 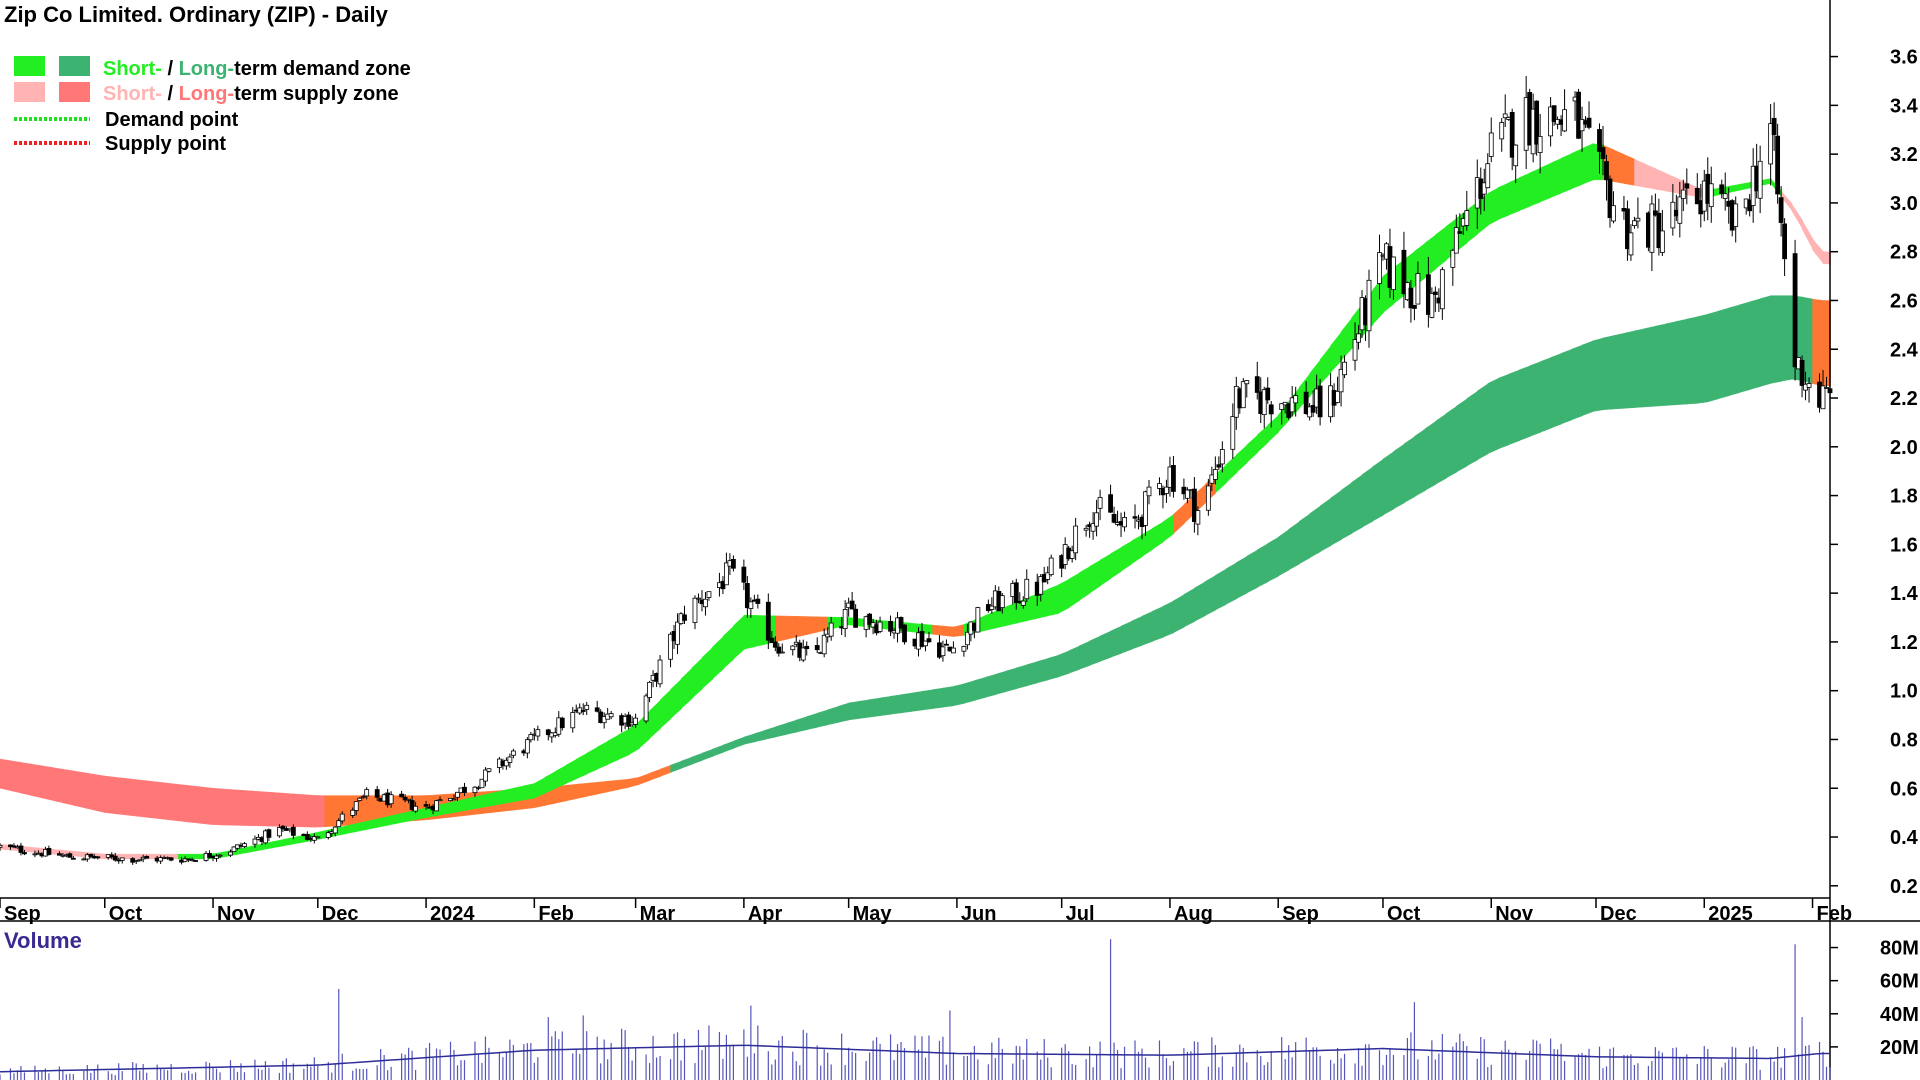 I want to click on volume-tick-label: 80M, so click(x=1899, y=949).